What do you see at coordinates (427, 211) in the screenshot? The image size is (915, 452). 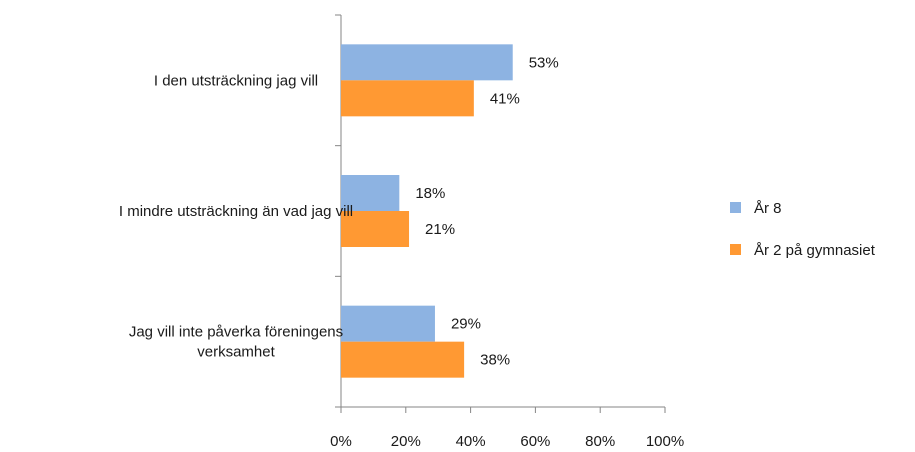 I see `chart-bars` at bounding box center [427, 211].